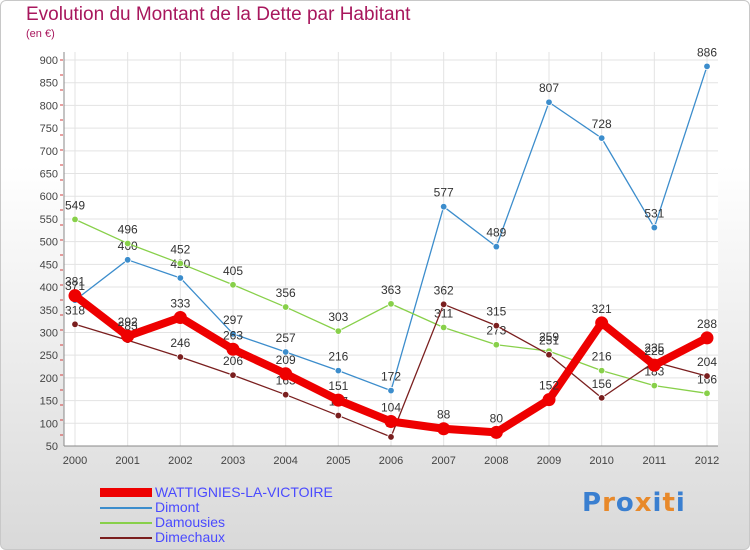  What do you see at coordinates (444, 193) in the screenshot?
I see `data-label: 577` at bounding box center [444, 193].